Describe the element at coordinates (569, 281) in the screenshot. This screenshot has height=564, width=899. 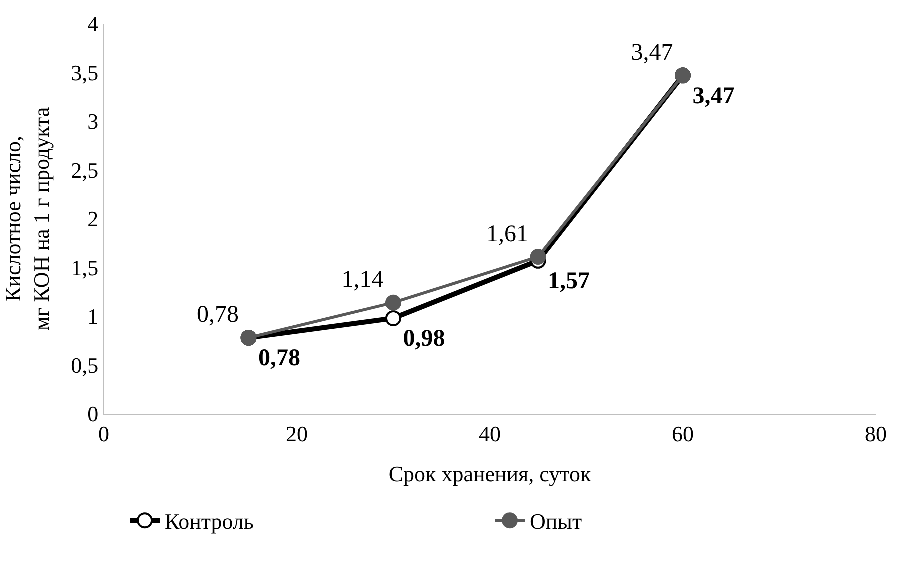
I see `data-label: 1,57` at that location.